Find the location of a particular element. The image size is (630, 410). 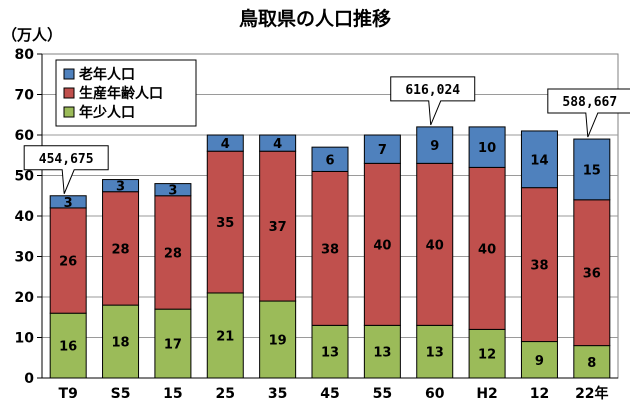

data-label-s0-55-6: 13 is located at coordinates (382, 353).